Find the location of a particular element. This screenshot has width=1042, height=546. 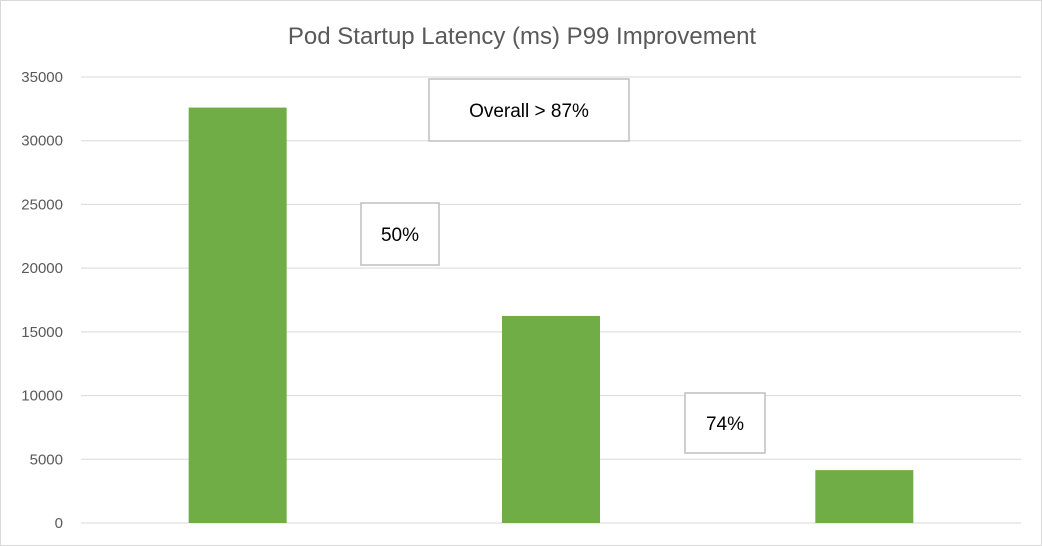

y-tick-label: 10000 is located at coordinates (42, 396).